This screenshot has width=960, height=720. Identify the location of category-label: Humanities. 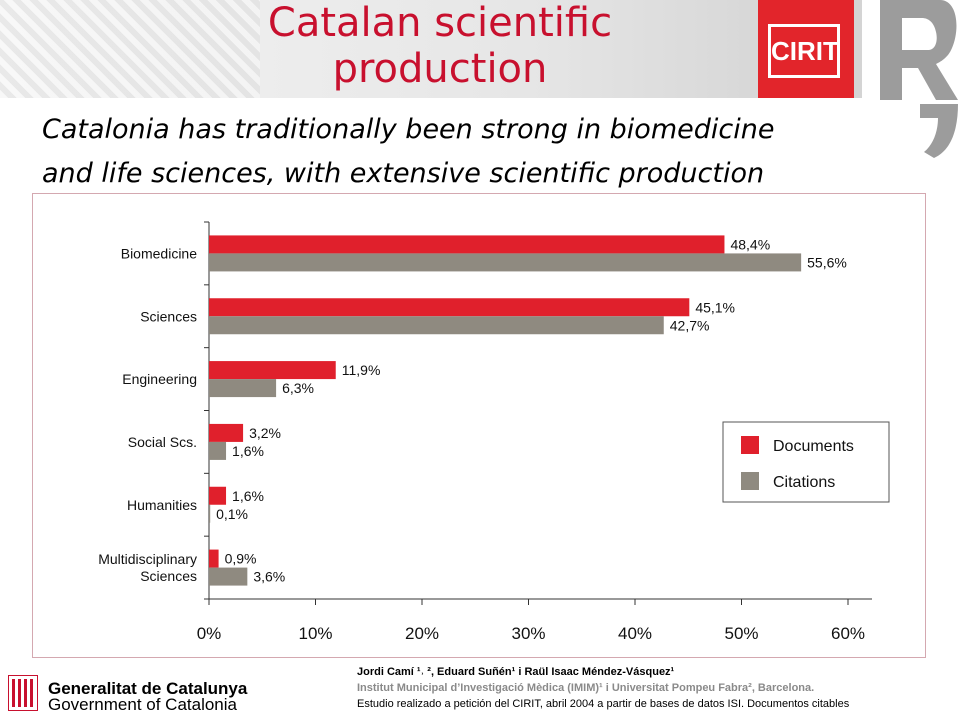
(162, 505).